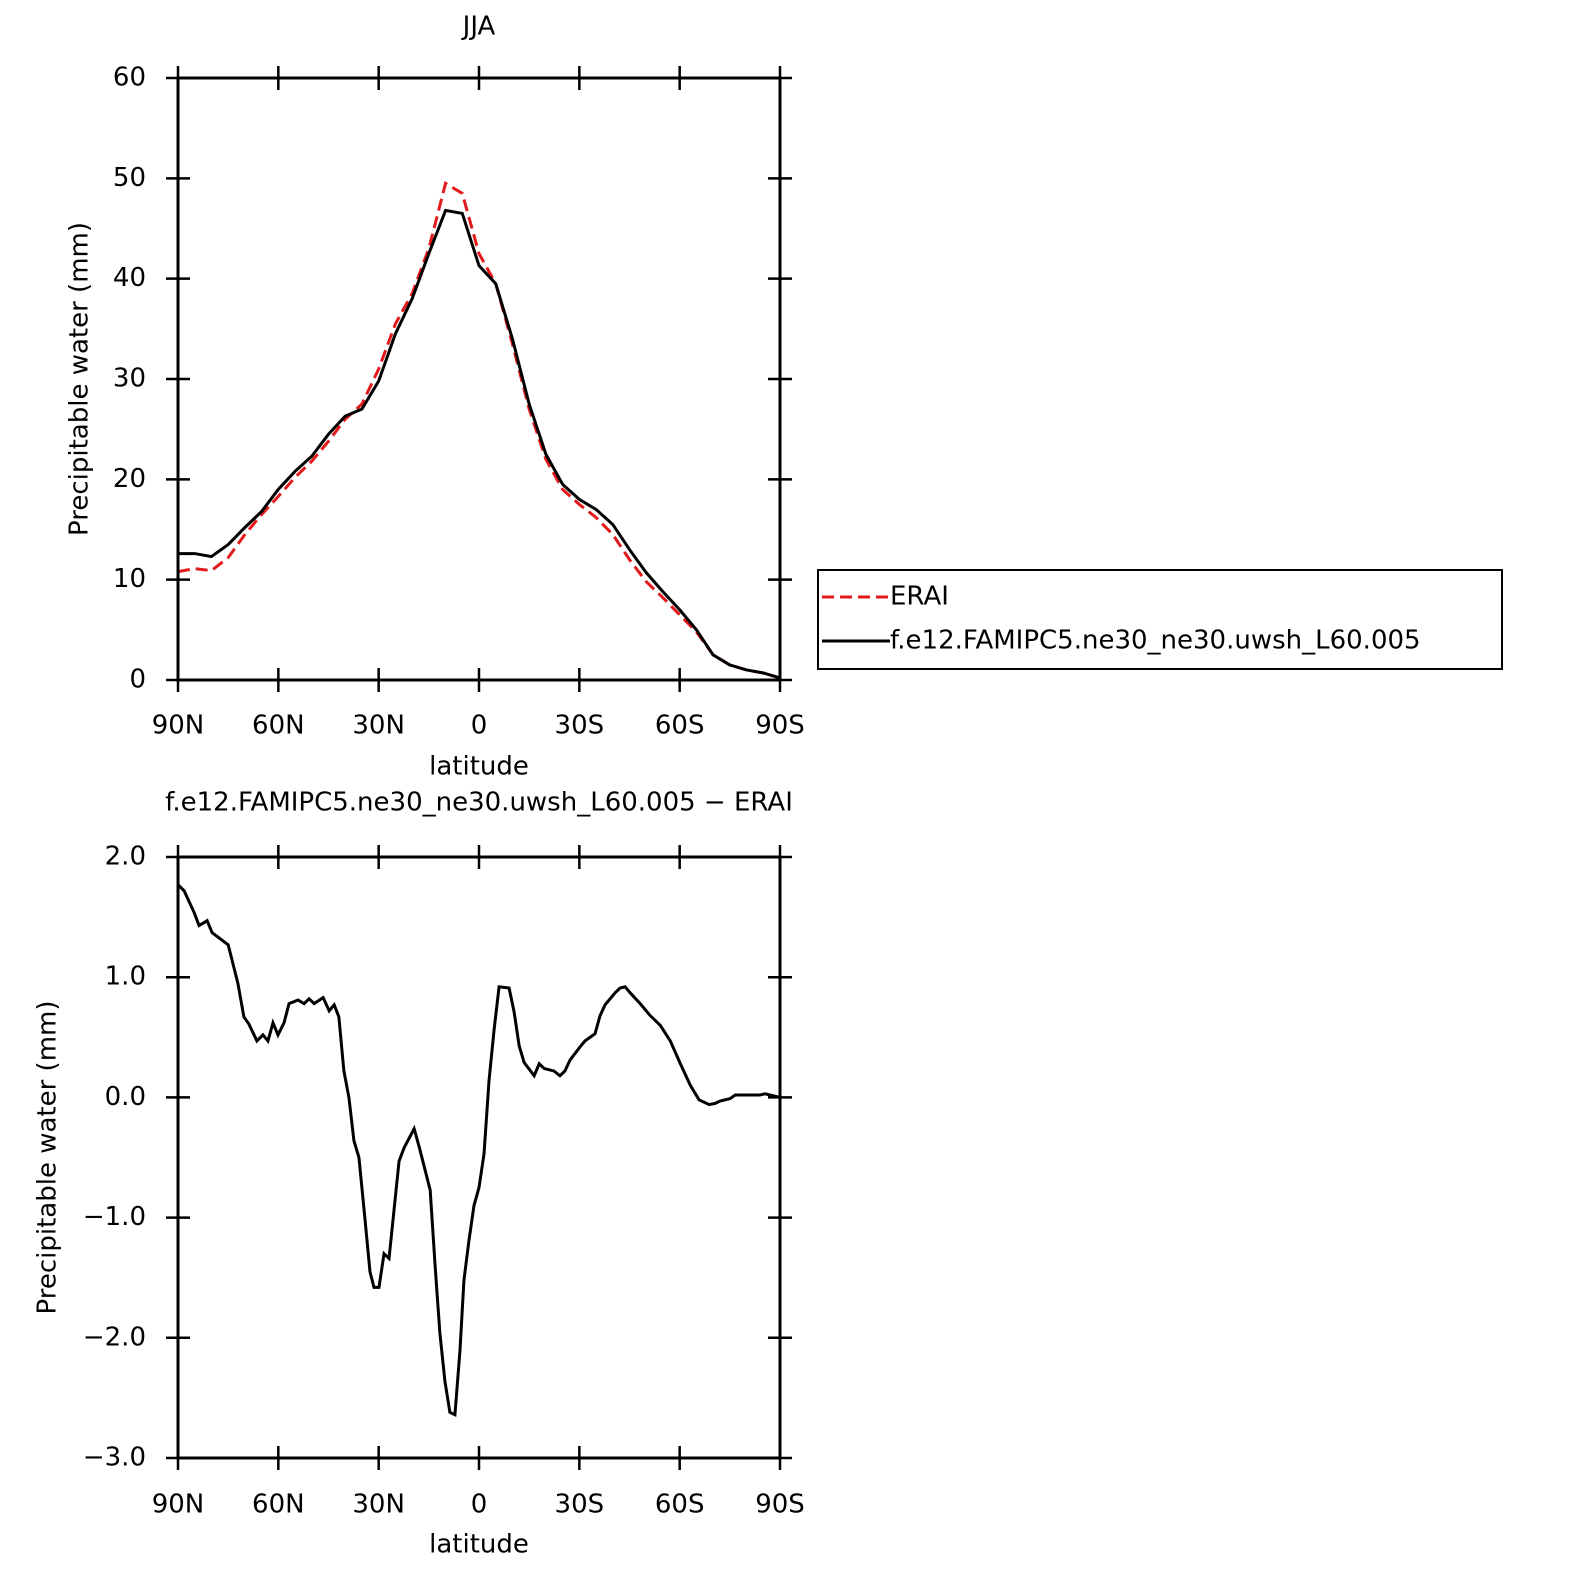 The height and width of the screenshot is (1591, 1592). I want to click on y-tick-label: 1.0, so click(125, 977).